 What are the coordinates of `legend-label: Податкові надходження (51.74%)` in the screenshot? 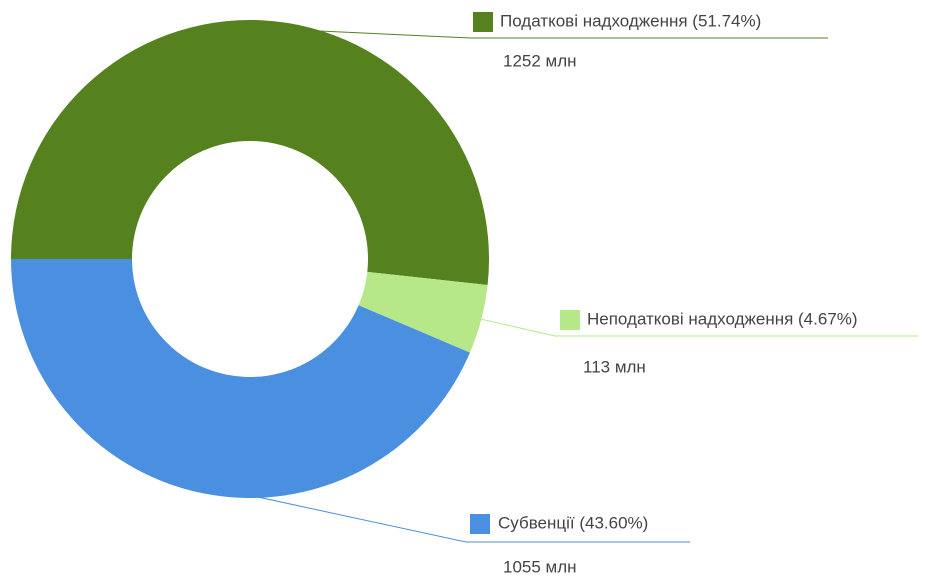 It's located at (630, 20).